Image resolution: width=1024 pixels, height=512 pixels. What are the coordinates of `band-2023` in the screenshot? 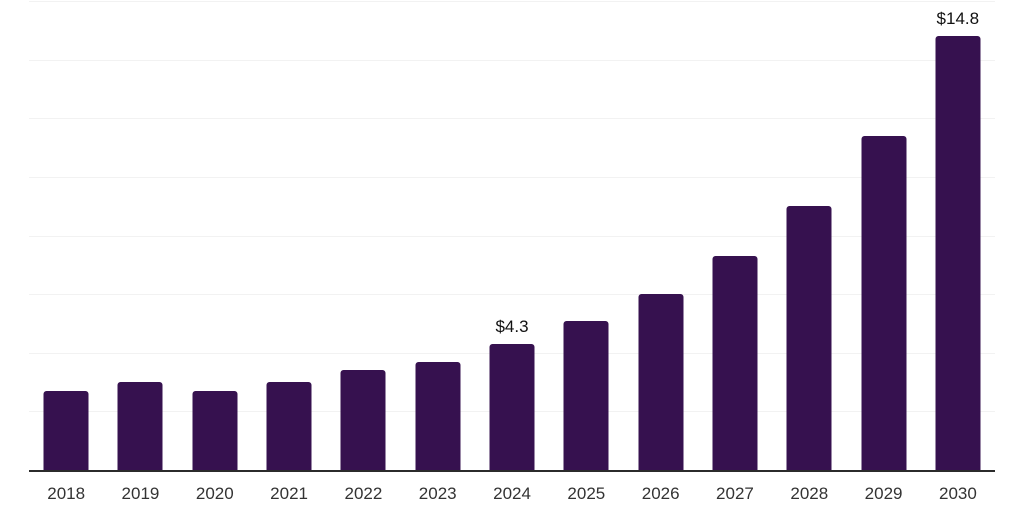 It's located at (438, 235).